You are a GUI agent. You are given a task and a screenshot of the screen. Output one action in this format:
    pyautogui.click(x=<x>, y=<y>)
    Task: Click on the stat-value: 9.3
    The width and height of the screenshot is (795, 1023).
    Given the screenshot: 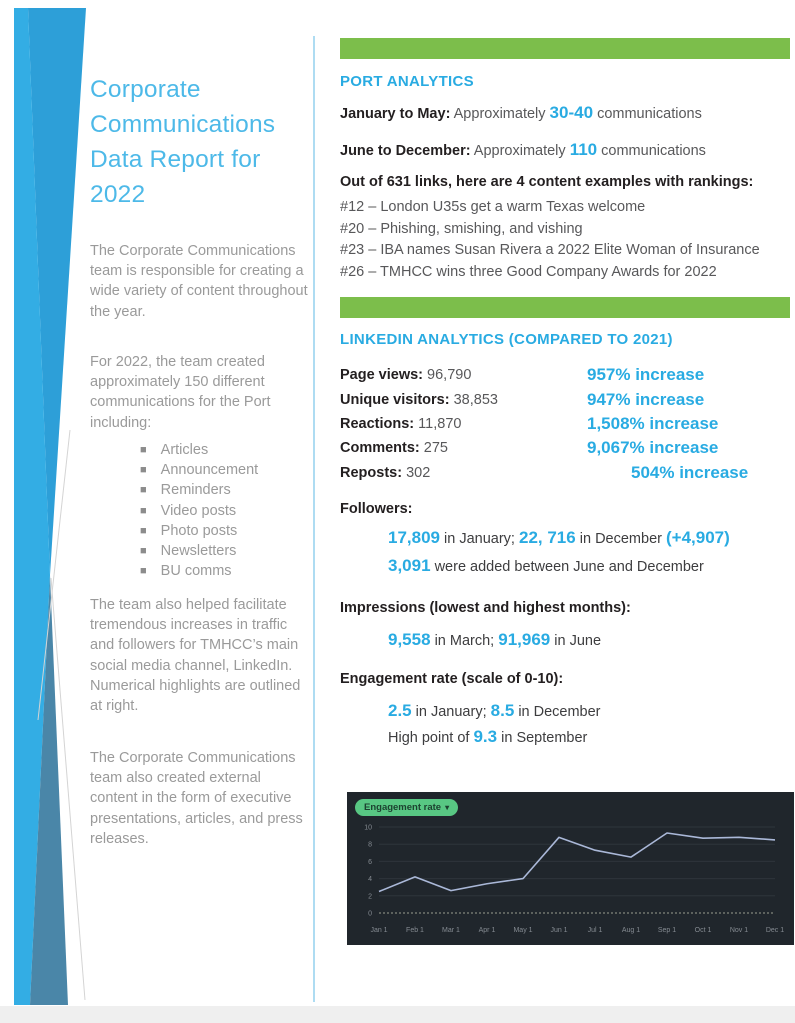 What is the action you would take?
    pyautogui.click(x=485, y=736)
    